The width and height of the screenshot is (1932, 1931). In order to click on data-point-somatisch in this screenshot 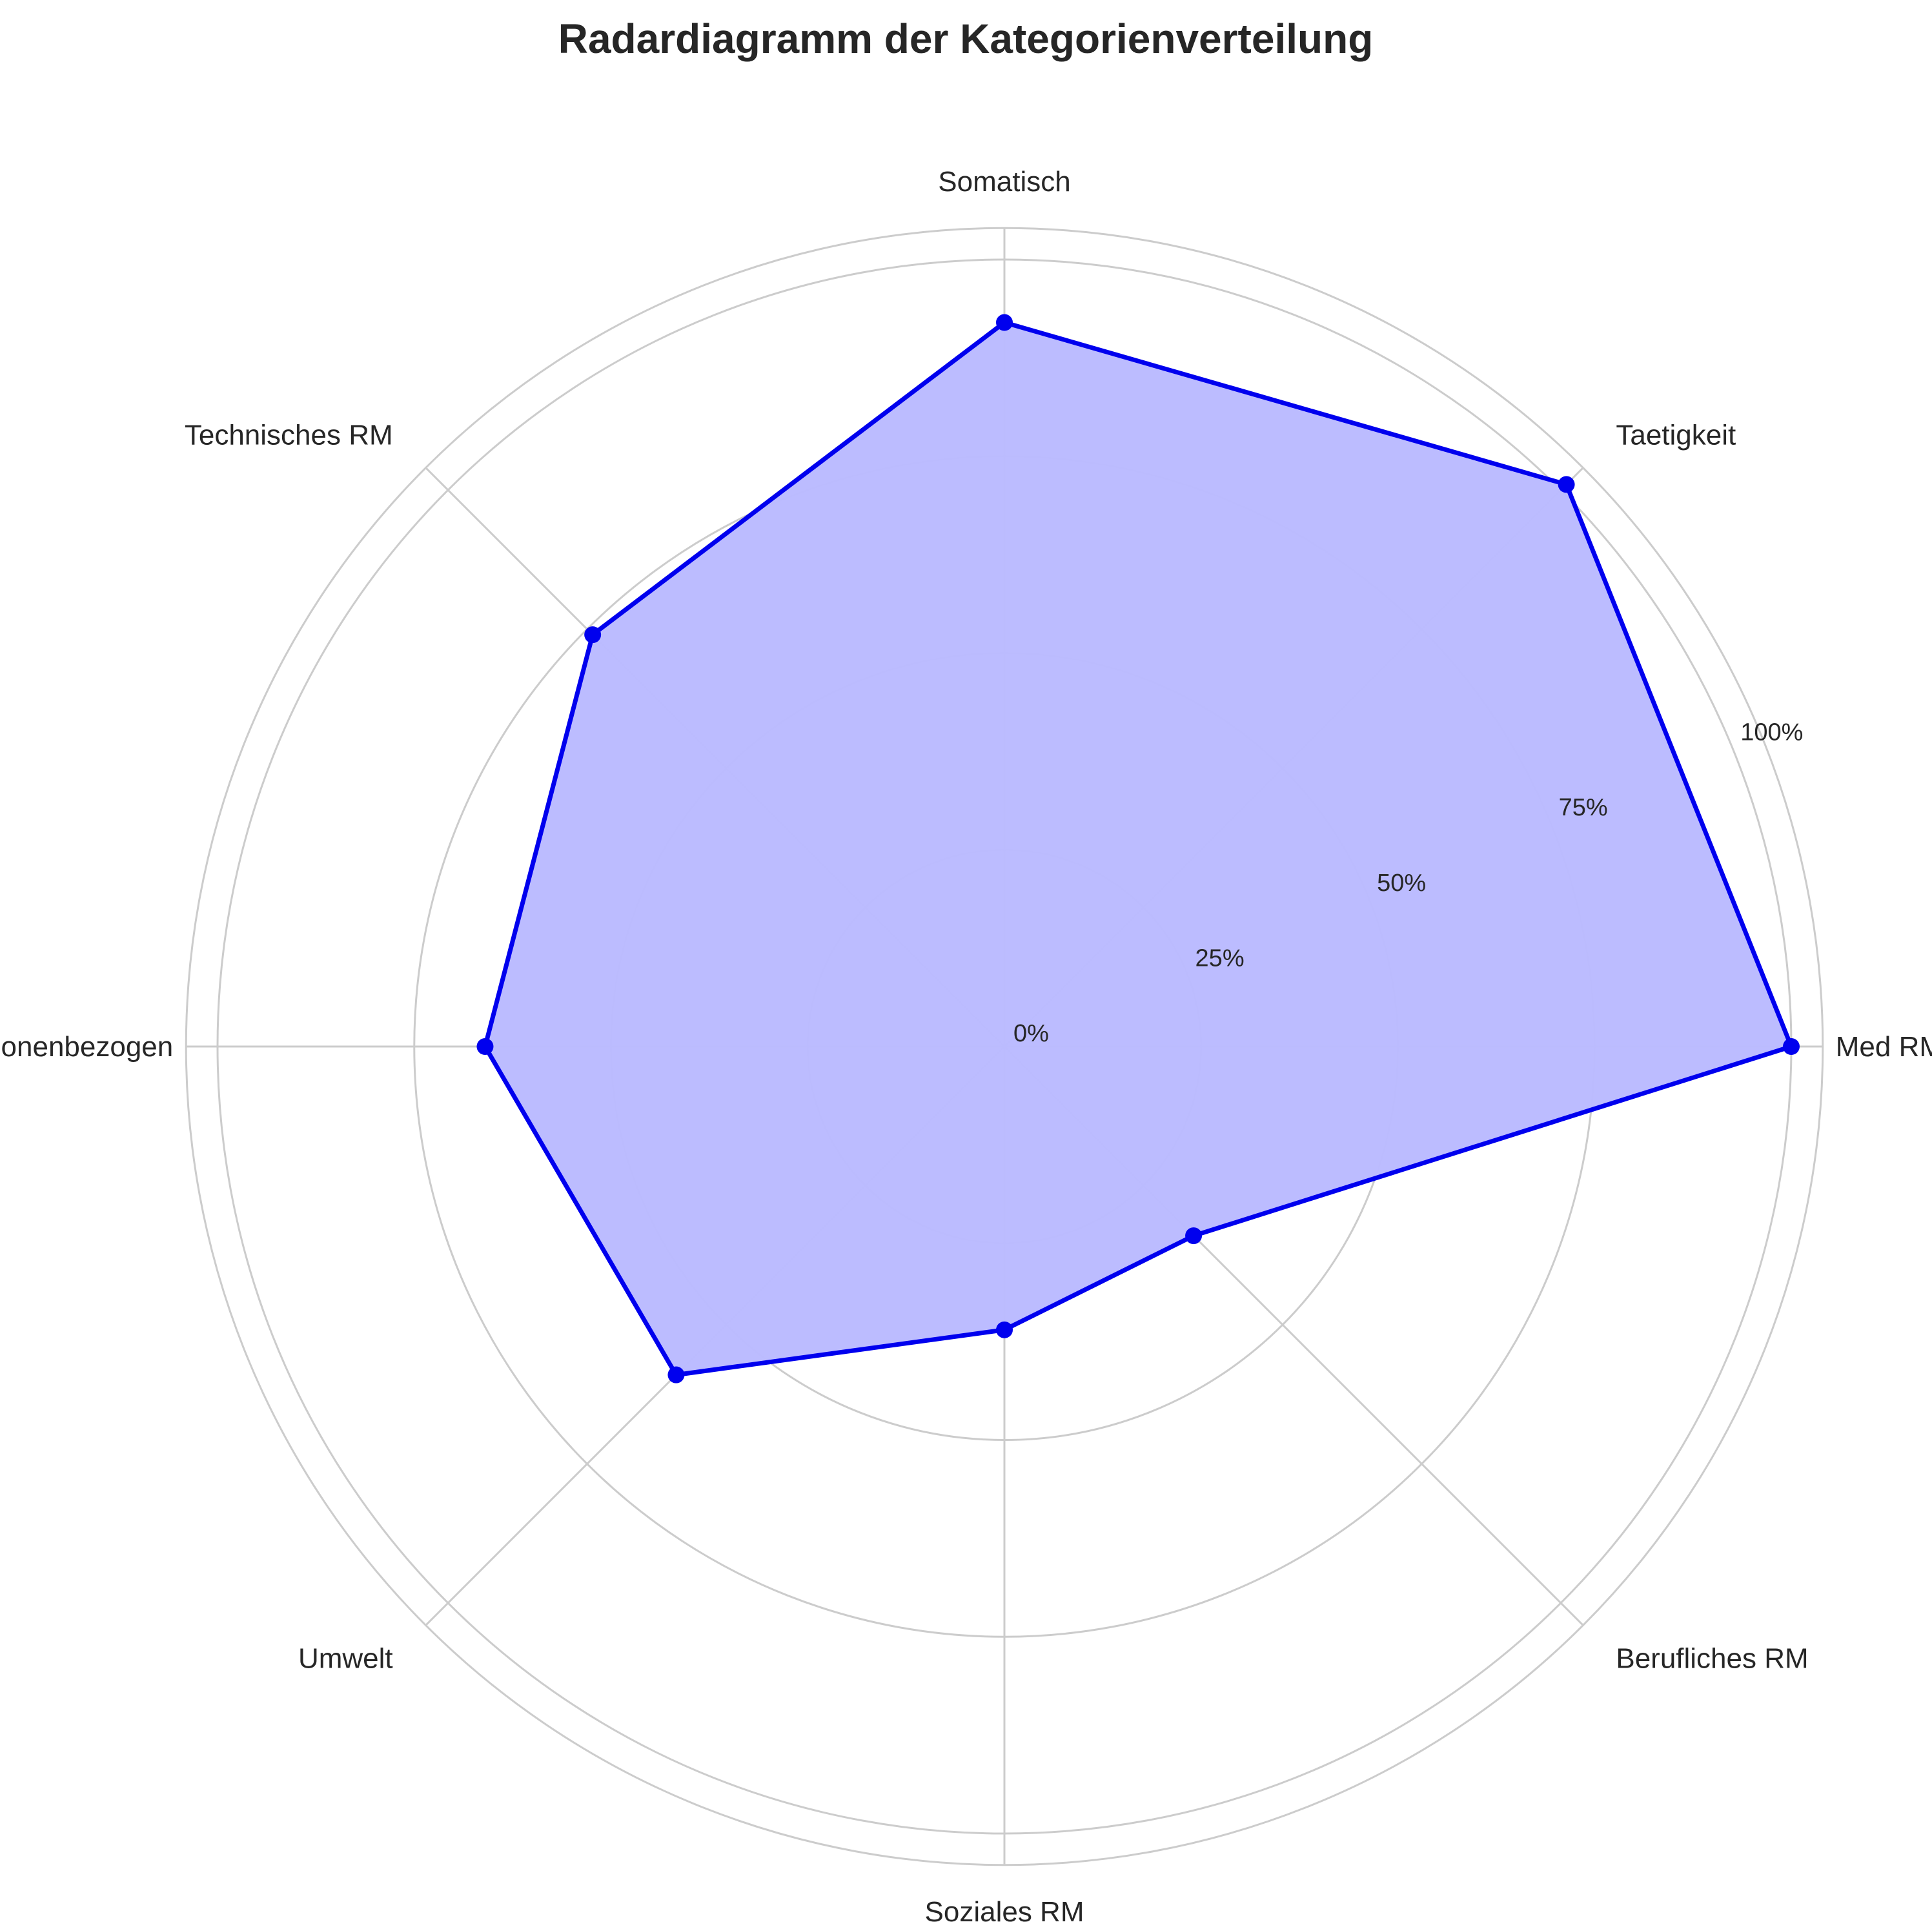, I will do `click(1004, 322)`.